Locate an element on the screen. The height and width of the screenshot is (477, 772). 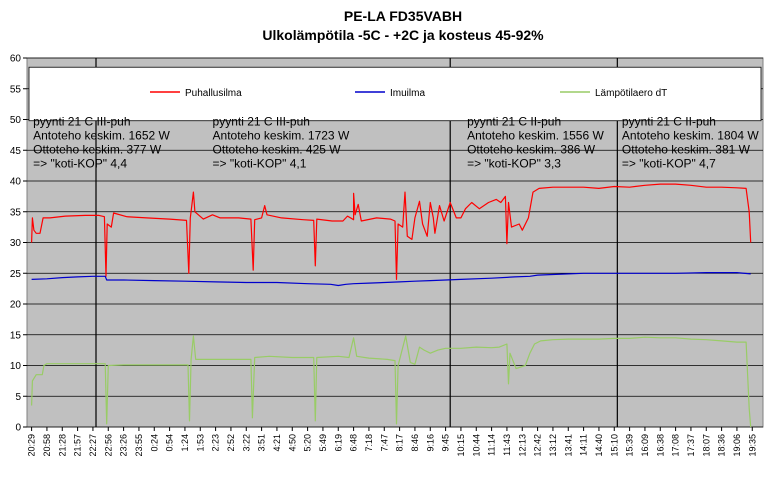
x-tick-label: 22:56 is located at coordinates (108, 445).